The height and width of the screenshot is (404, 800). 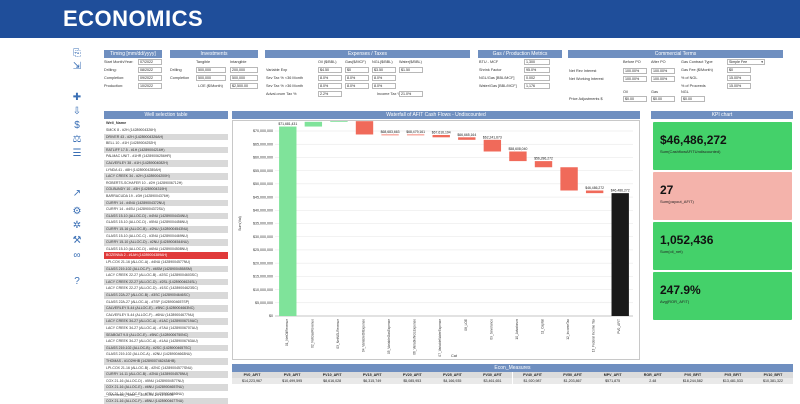 What do you see at coordinates (357, 70) in the screenshot?
I see `var-exp-gas-input: $0` at bounding box center [357, 70].